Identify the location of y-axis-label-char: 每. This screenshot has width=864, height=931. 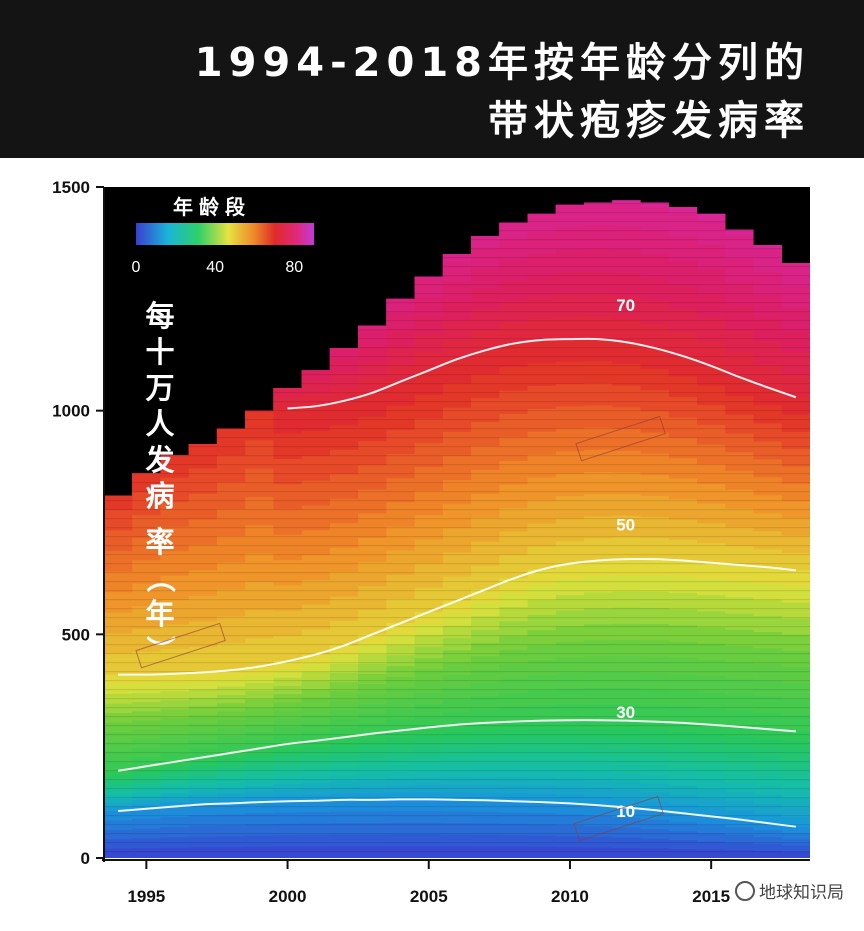
(159, 316).